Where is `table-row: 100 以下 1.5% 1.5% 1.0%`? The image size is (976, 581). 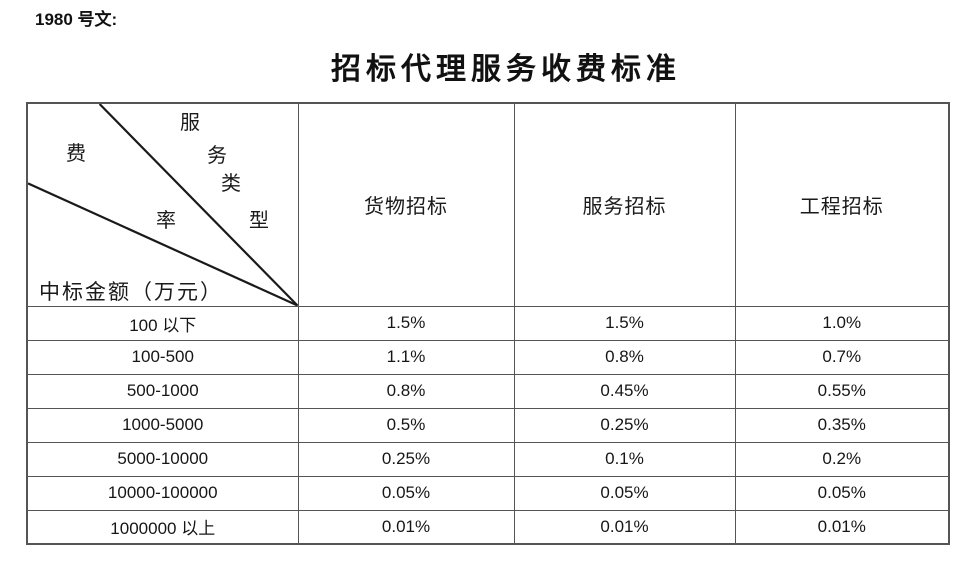
table-row: 100 以下 1.5% 1.5% 1.0% is located at coordinates (488, 323).